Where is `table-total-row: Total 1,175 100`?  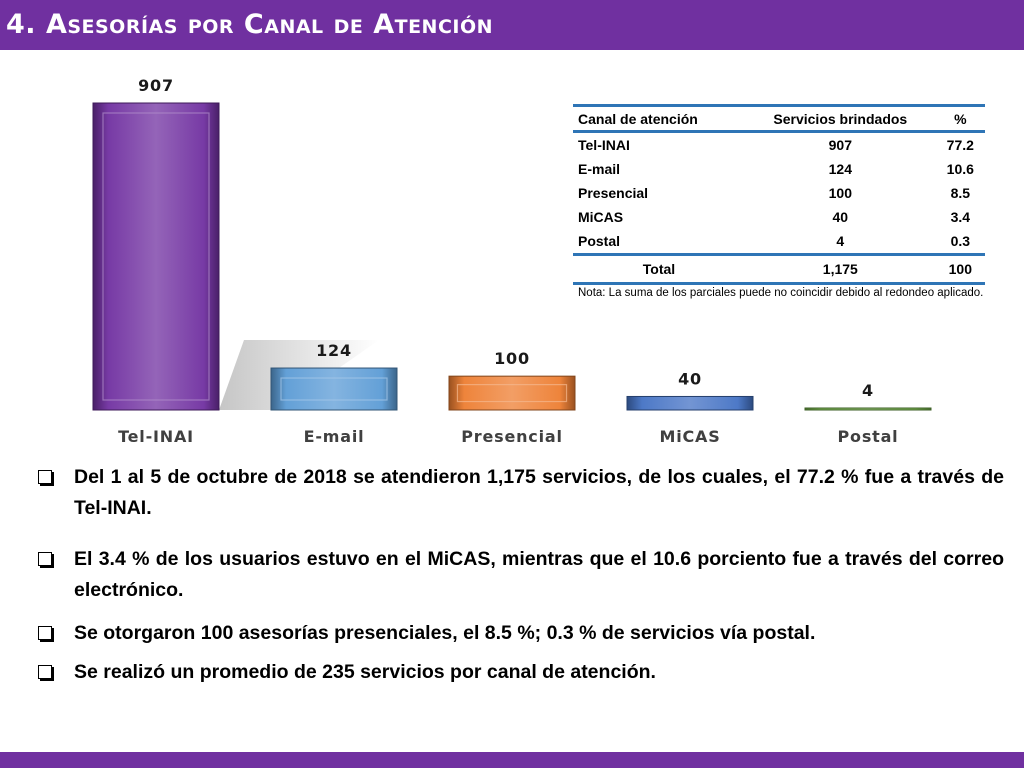 table-total-row: Total 1,175 100 is located at coordinates (779, 269).